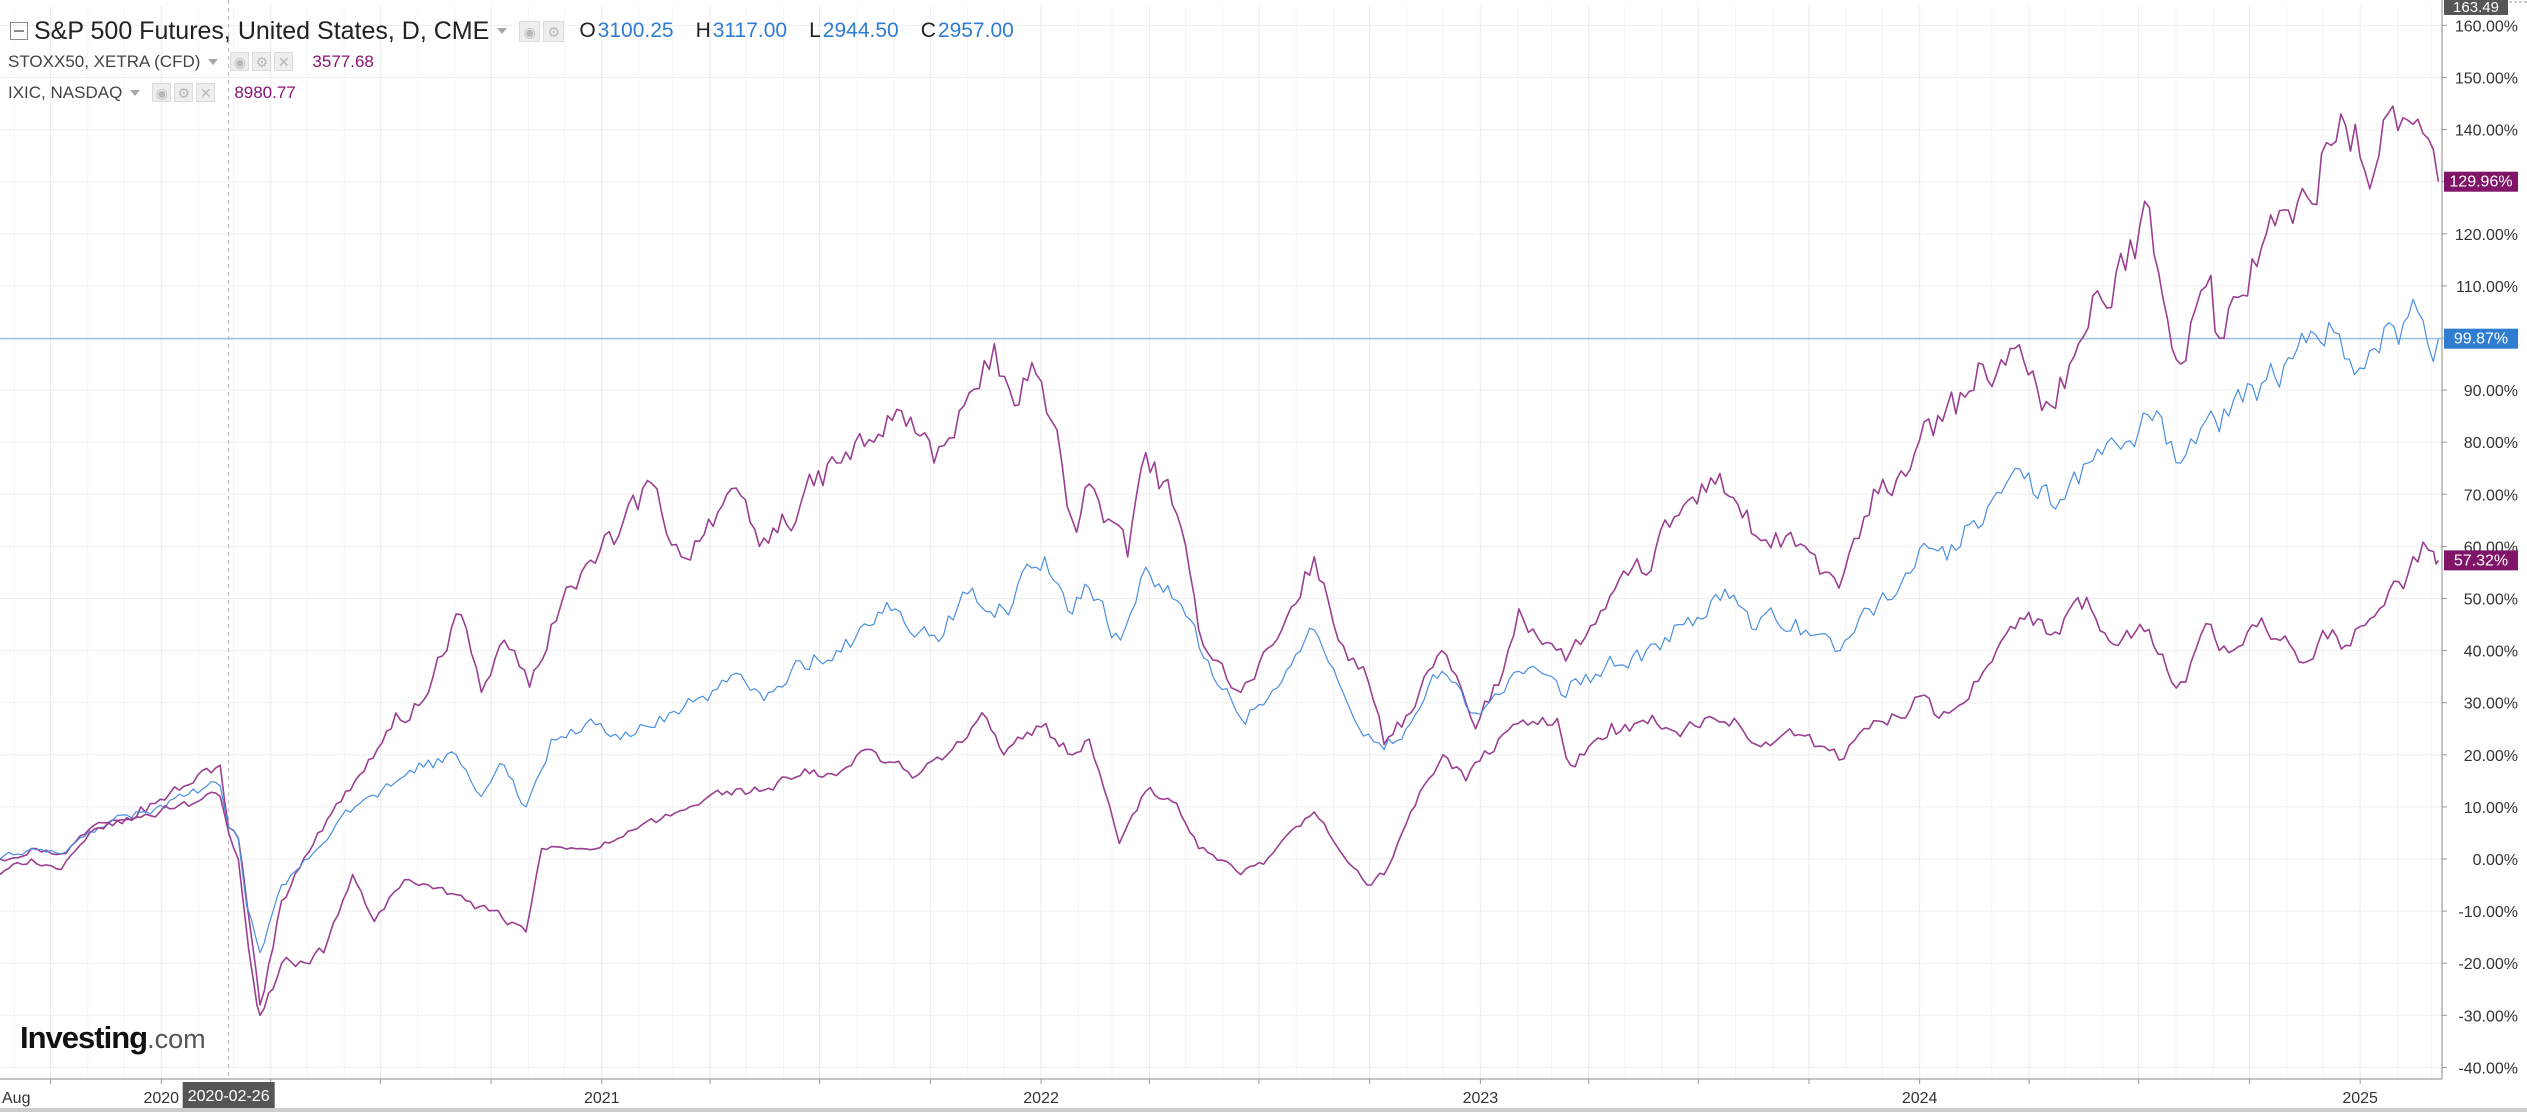 The width and height of the screenshot is (2527, 1114). What do you see at coordinates (2488, 1068) in the screenshot?
I see `y-tick-label: -40.00%` at bounding box center [2488, 1068].